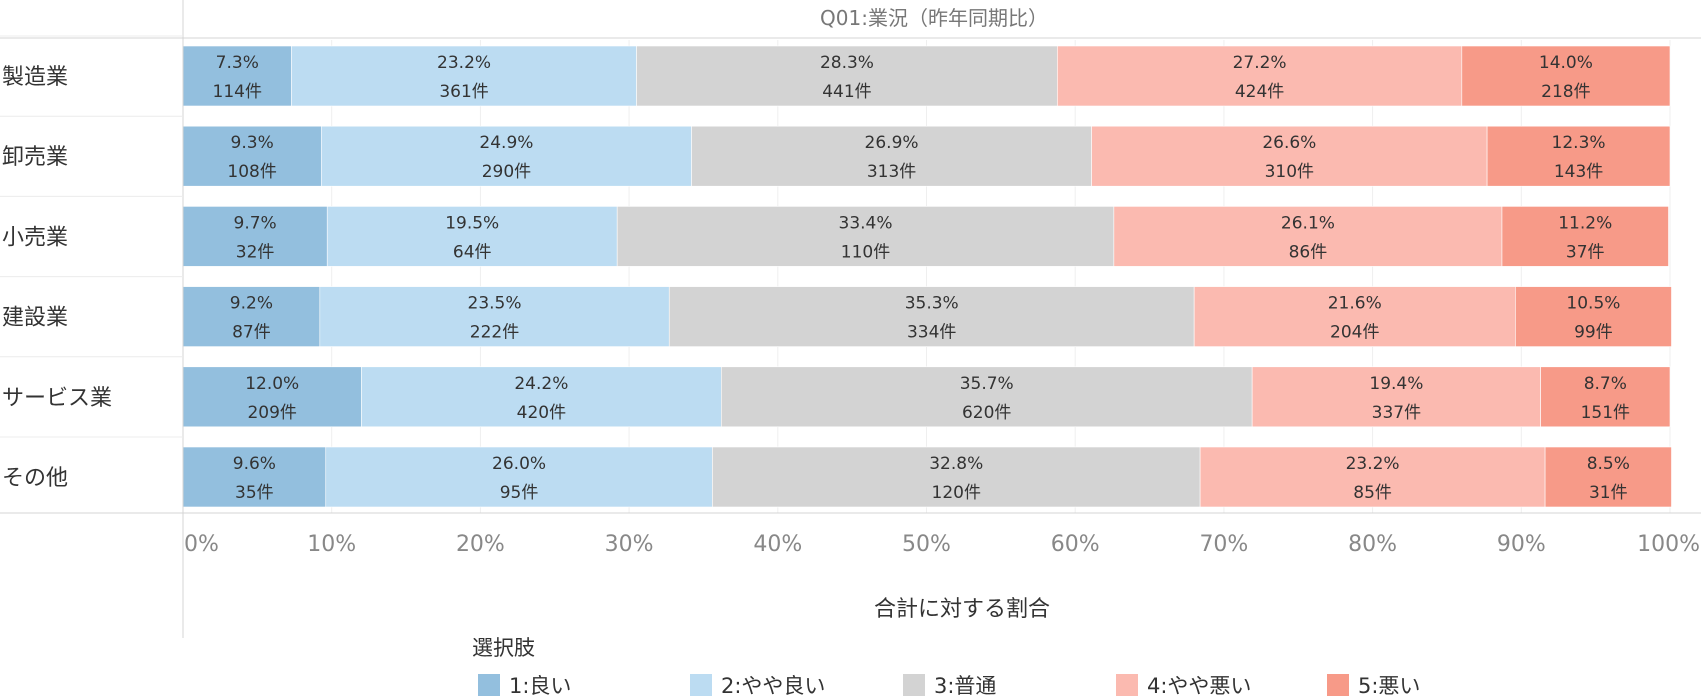  What do you see at coordinates (1355, 304) in the screenshot?
I see `percent-label: 21.6%` at bounding box center [1355, 304].